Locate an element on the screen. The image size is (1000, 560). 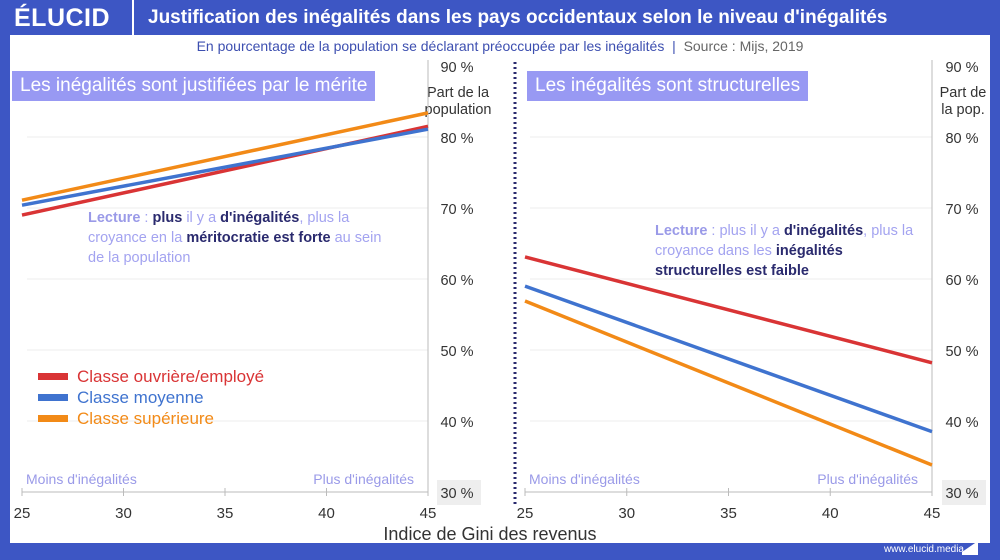
left-ylabel-line2: population is located at coordinates (458, 110).